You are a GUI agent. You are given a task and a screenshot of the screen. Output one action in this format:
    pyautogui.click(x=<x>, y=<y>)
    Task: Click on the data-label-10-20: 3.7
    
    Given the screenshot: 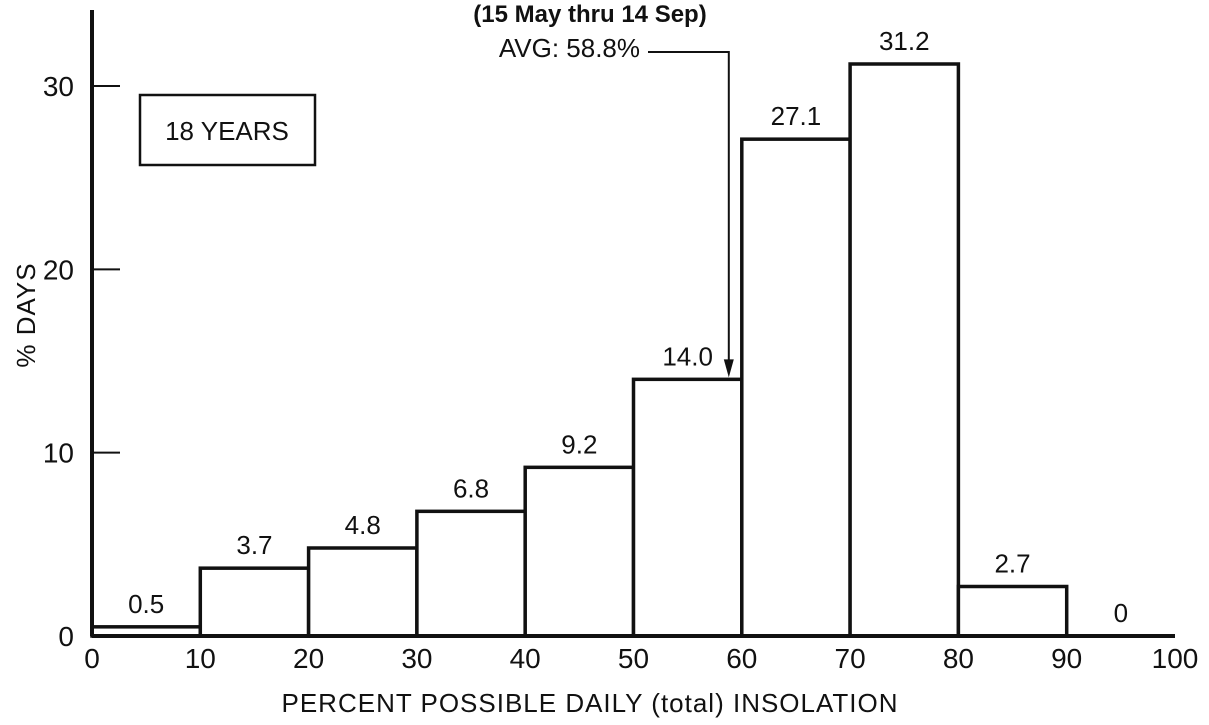 What is the action you would take?
    pyautogui.click(x=254, y=545)
    